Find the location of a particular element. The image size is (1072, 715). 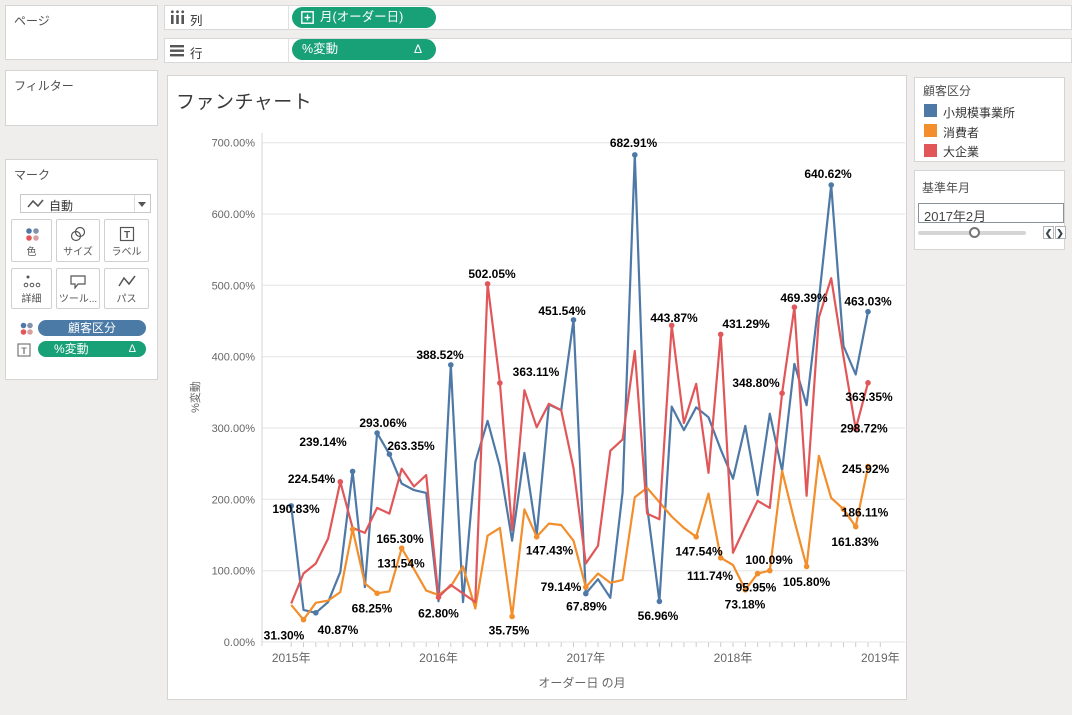

svg-text: 2018年 is located at coordinates (733, 658).